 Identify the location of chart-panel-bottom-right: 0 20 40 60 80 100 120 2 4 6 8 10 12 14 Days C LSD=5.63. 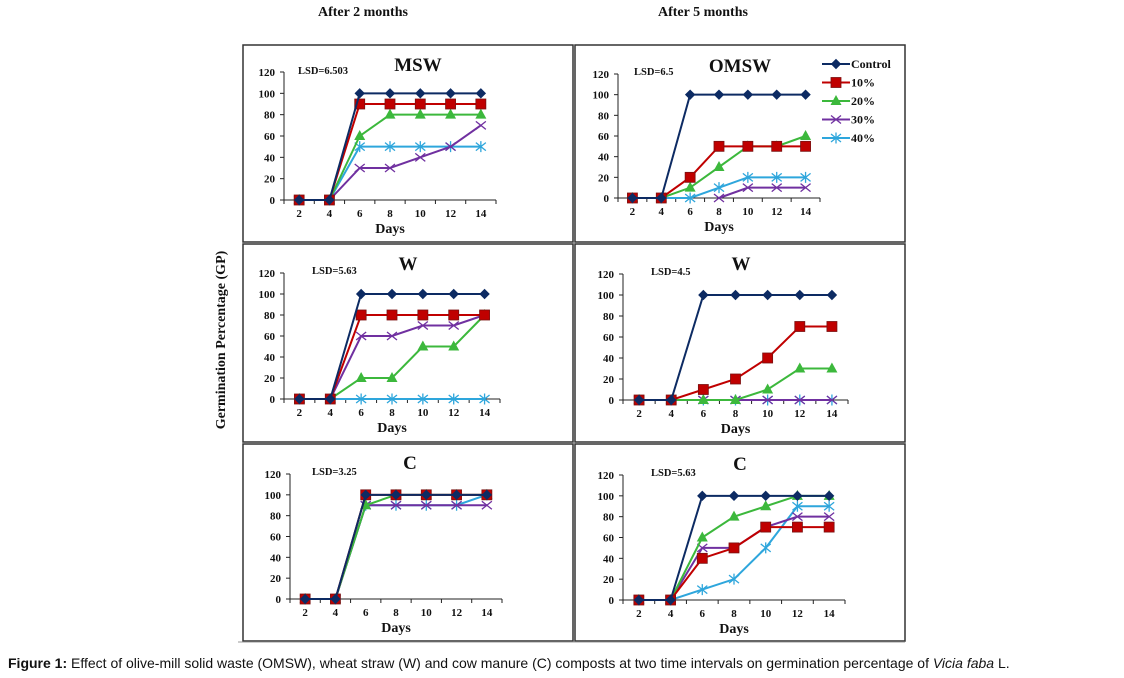
(740, 542).